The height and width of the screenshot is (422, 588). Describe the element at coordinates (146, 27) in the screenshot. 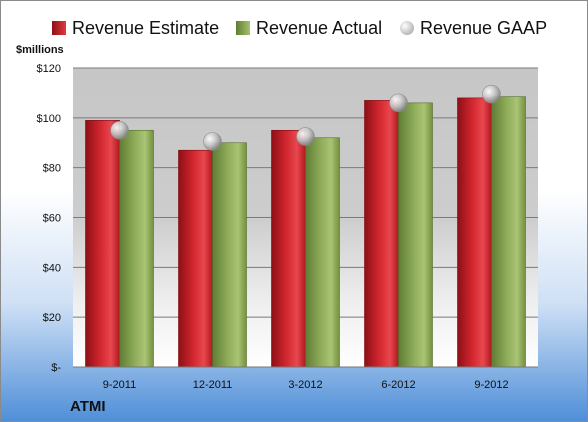

I see `legend-label-revenue-estimate: Revenue Estimate` at that location.